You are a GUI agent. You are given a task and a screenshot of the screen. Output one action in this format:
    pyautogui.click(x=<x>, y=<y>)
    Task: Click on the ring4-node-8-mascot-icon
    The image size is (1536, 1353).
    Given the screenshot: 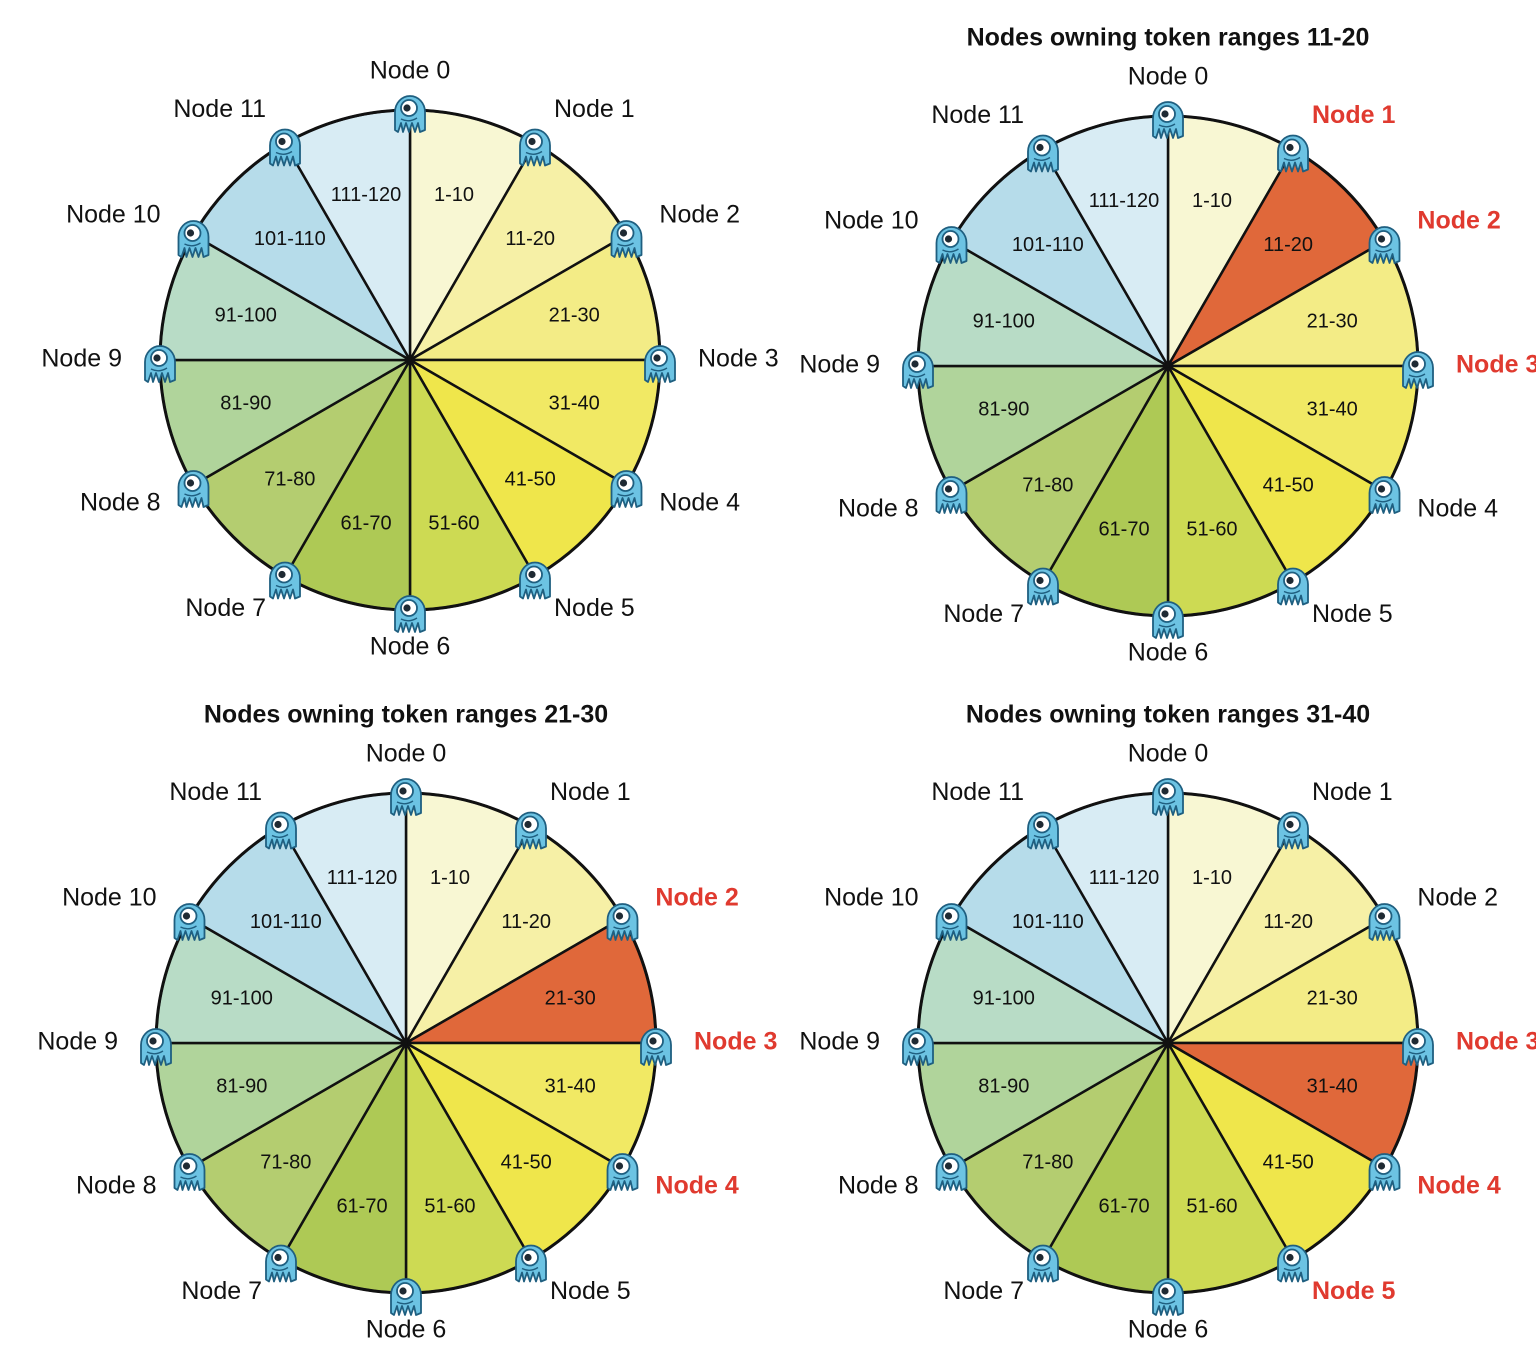 What is the action you would take?
    pyautogui.click(x=951, y=1172)
    